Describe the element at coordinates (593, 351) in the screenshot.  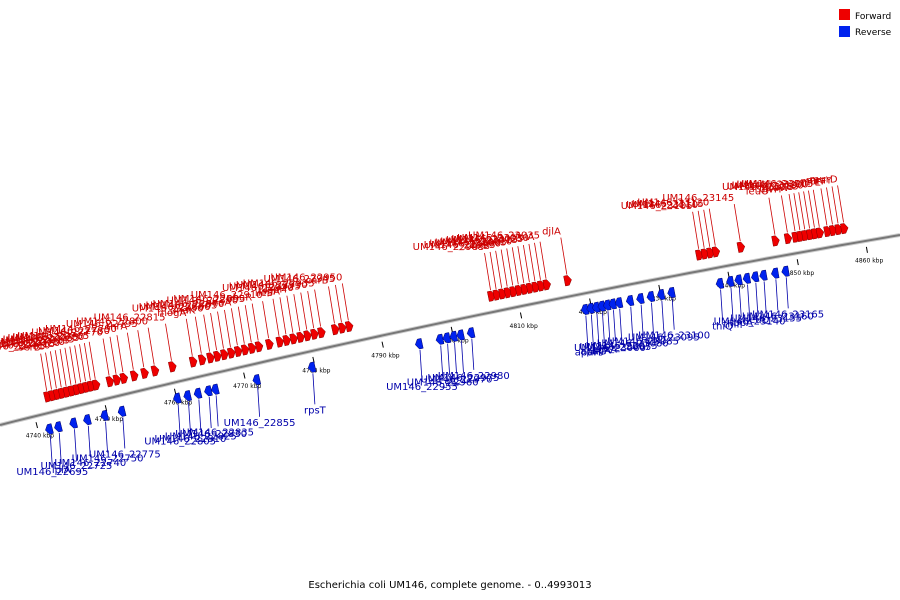
I see `reverse-gene-label: apaG` at that location.